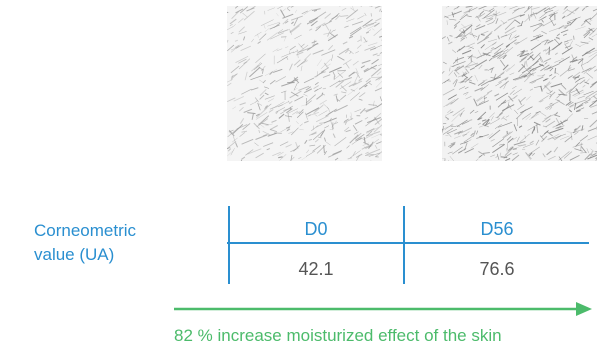  I want to click on skin-texture-image-d0, so click(304, 83).